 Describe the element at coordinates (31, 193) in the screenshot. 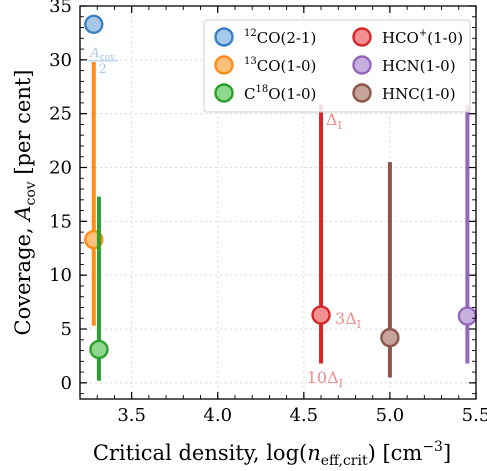

I see `y-axis-label-sub: cov` at that location.